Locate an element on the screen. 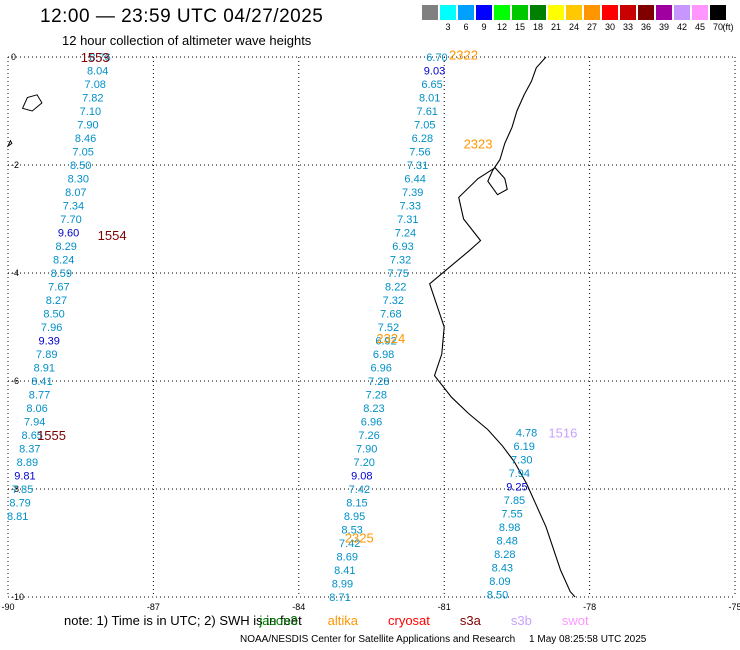  wave-height-label: 7.82 is located at coordinates (92, 99).